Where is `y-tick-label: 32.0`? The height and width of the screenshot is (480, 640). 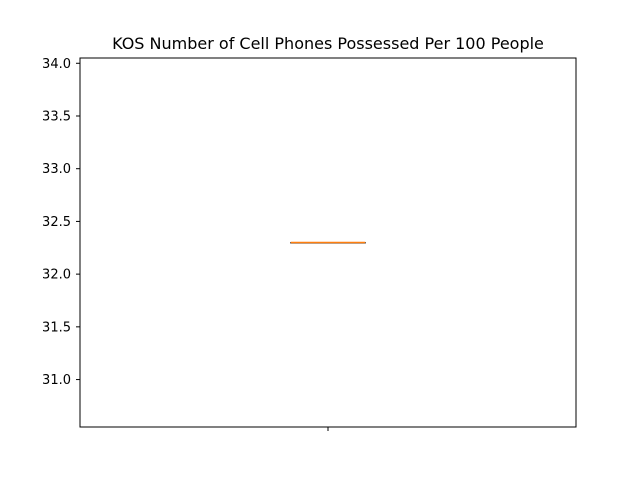
y-tick-label: 32.0 is located at coordinates (56, 275).